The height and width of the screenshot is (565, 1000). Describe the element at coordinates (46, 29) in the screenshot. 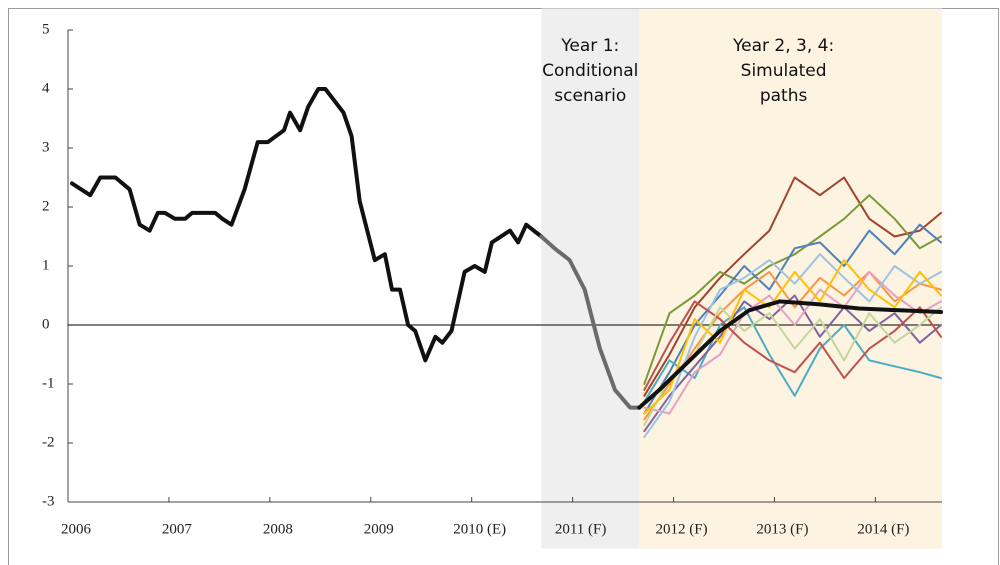

I see `y-tick-label: 5` at that location.